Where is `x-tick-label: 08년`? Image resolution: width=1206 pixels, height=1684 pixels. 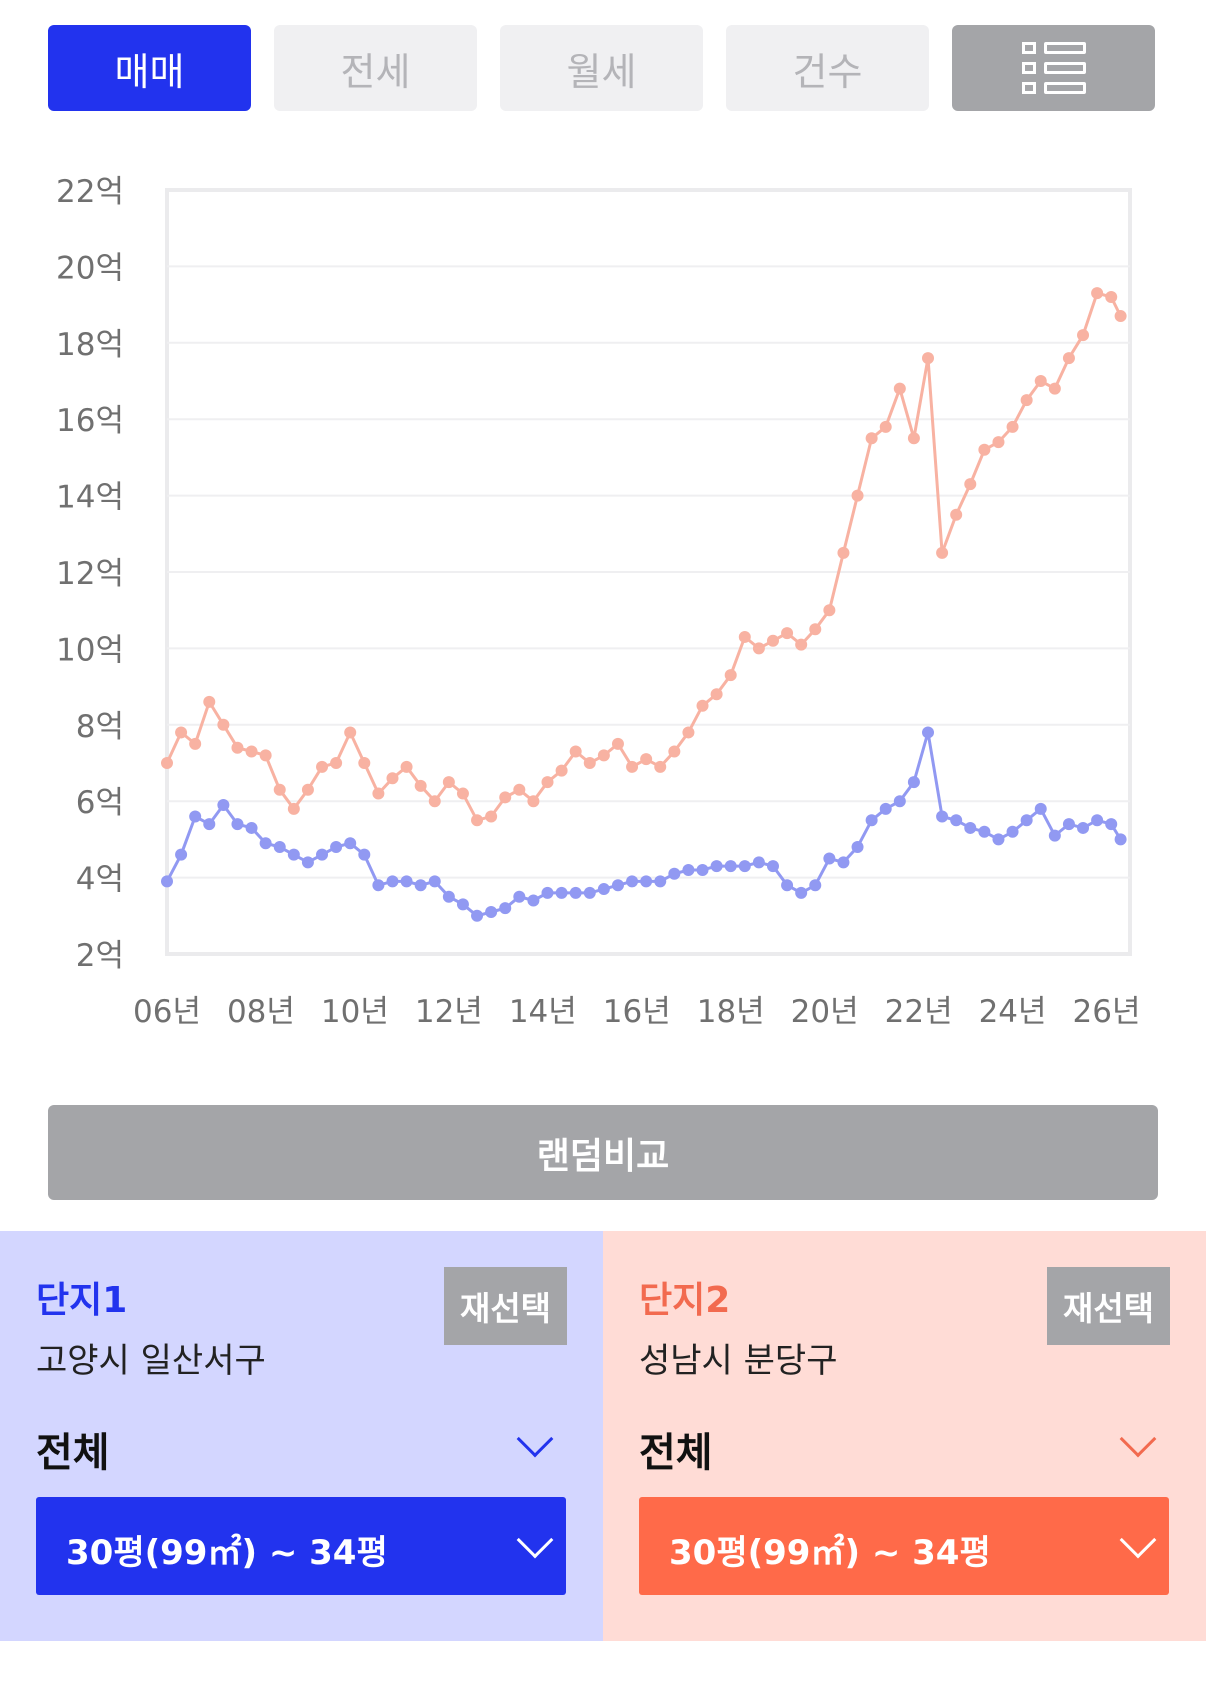
x-tick-label: 08년 is located at coordinates (261, 1012).